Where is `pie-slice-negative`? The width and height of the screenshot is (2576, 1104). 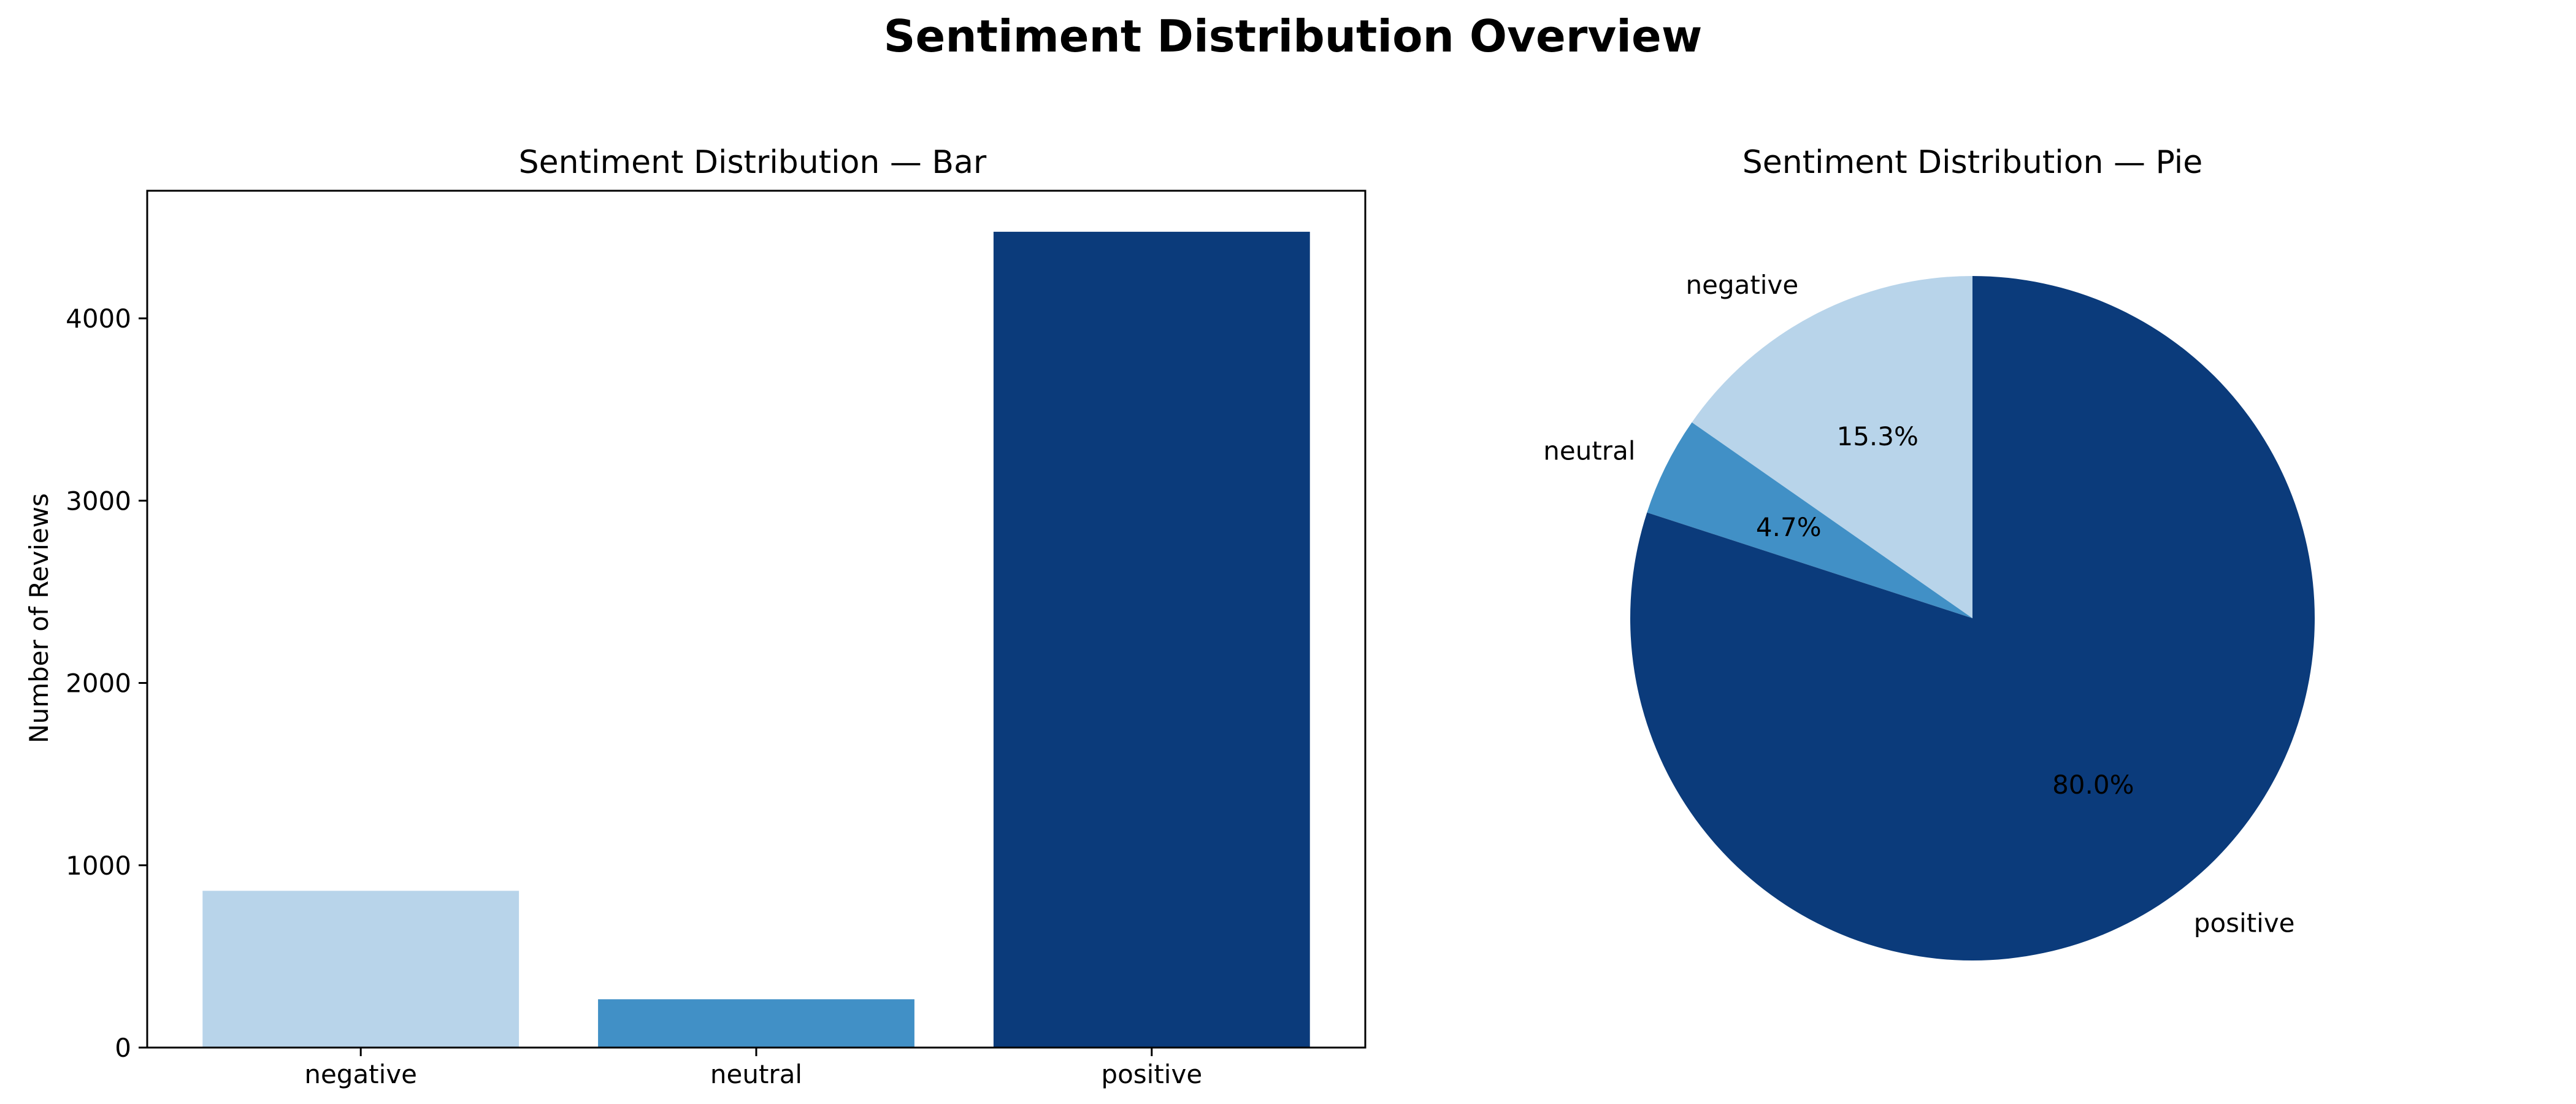
pie-slice-negative is located at coordinates (1832, 447).